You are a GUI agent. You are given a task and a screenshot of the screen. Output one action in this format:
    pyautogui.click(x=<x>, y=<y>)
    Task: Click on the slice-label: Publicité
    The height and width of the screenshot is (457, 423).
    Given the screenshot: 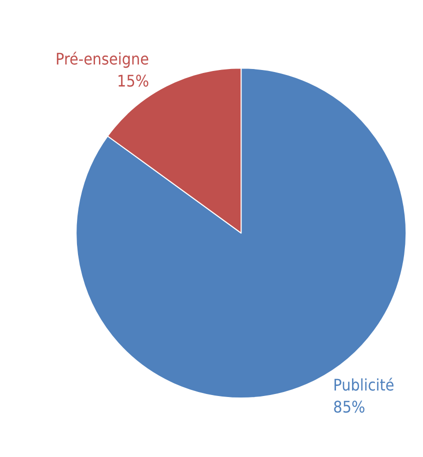 What is the action you would take?
    pyautogui.click(x=363, y=385)
    